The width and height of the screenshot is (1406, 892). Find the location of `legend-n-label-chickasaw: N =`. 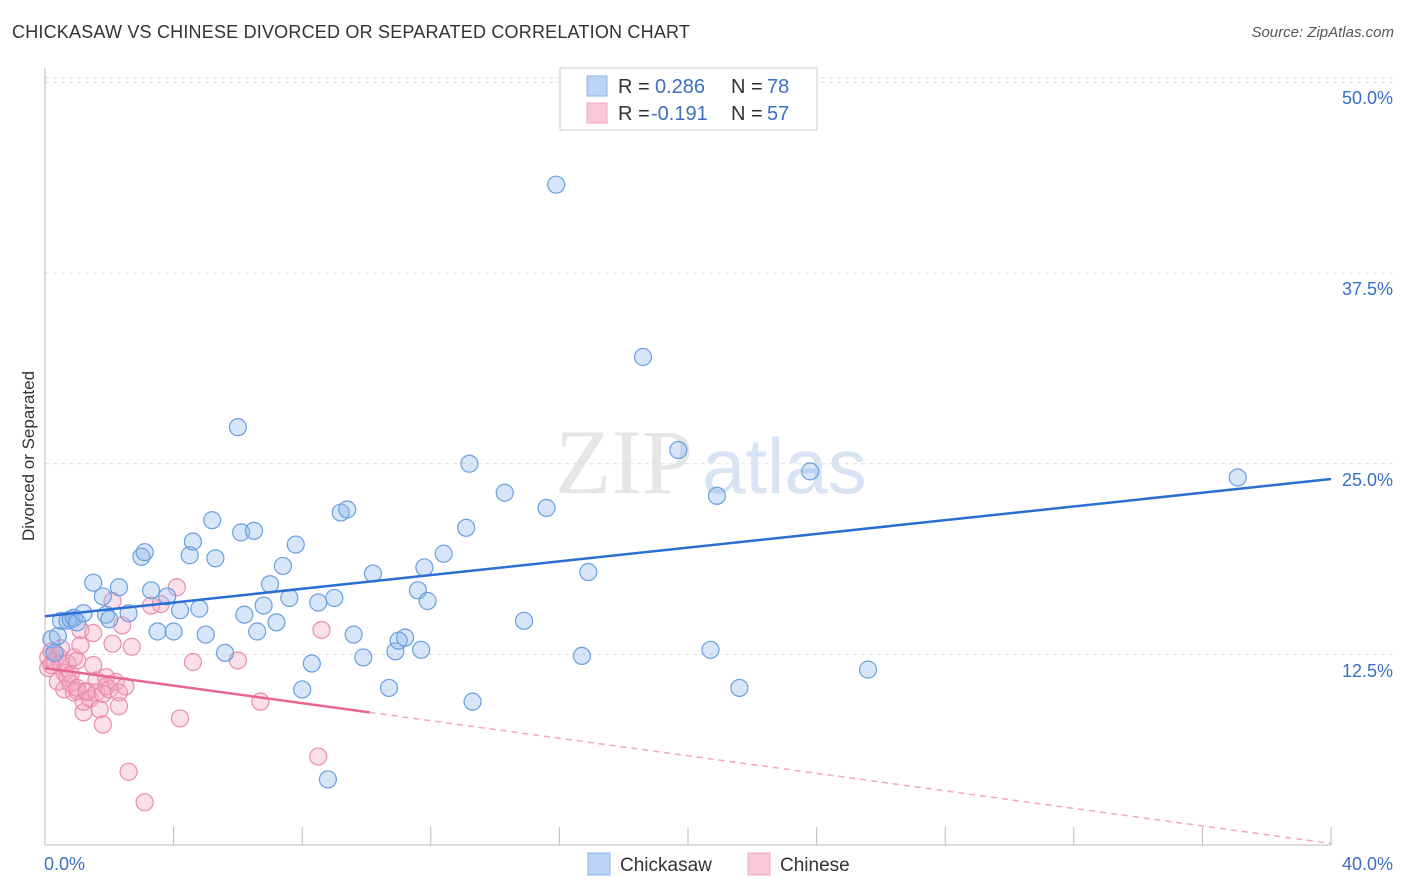

legend-n-label-chickasaw: N = is located at coordinates (747, 87).